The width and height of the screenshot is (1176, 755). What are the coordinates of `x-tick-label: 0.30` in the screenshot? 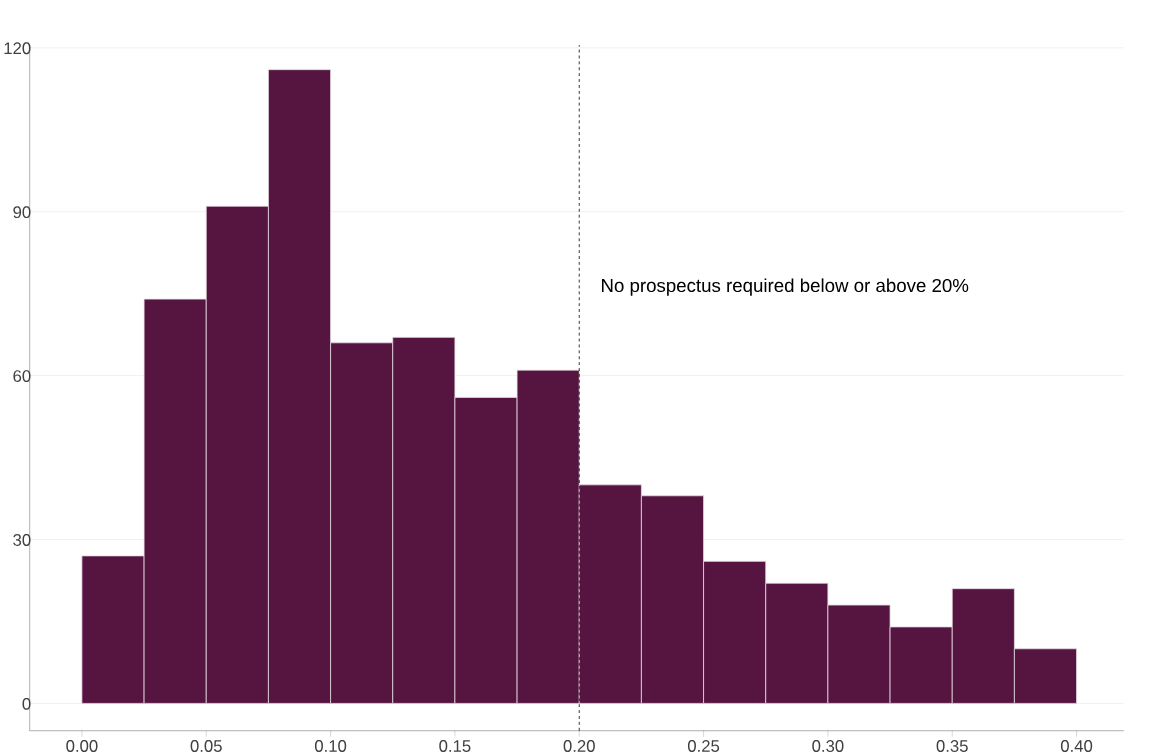 It's located at (828, 746).